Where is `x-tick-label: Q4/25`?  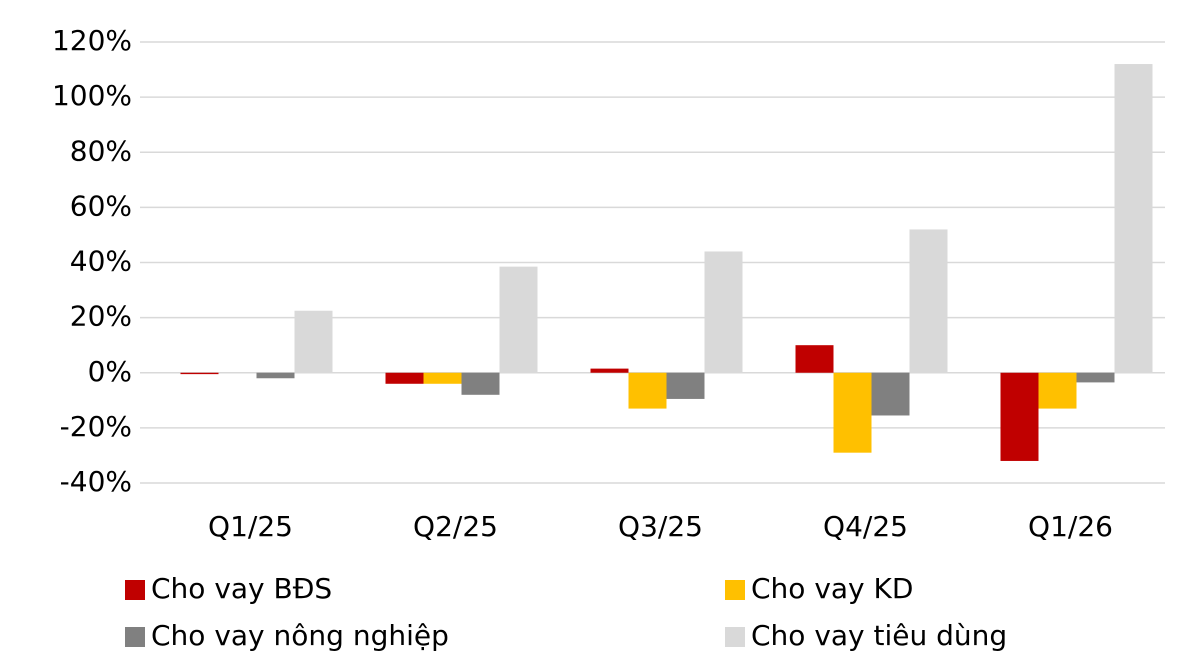 x-tick-label: Q4/25 is located at coordinates (865, 526).